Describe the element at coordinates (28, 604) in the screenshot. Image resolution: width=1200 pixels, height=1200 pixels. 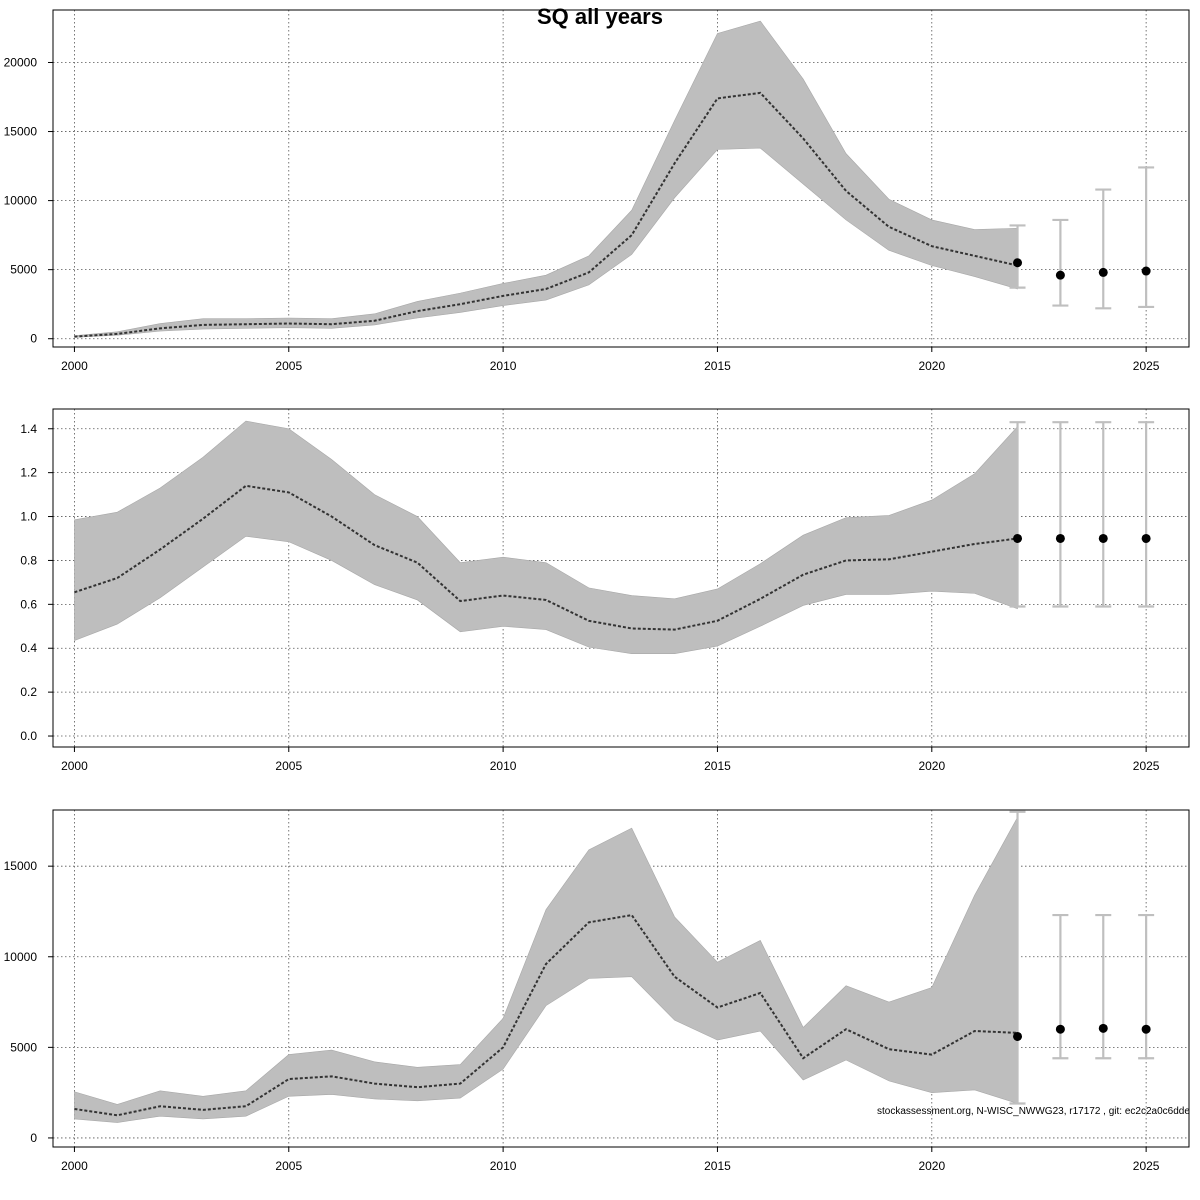
I see `y-tick-label: 0.6` at that location.